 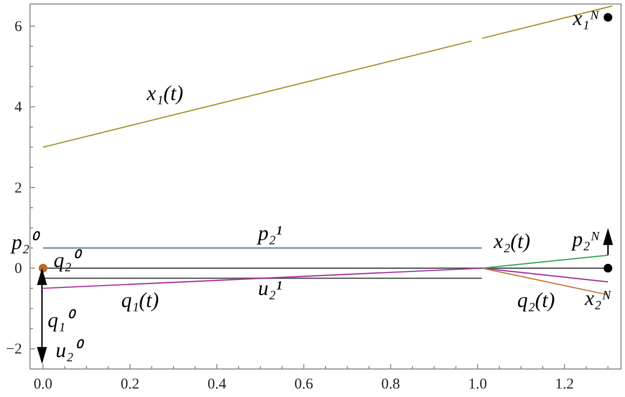 What do you see at coordinates (18, 188) in the screenshot?
I see `y-tick-label: 2` at bounding box center [18, 188].